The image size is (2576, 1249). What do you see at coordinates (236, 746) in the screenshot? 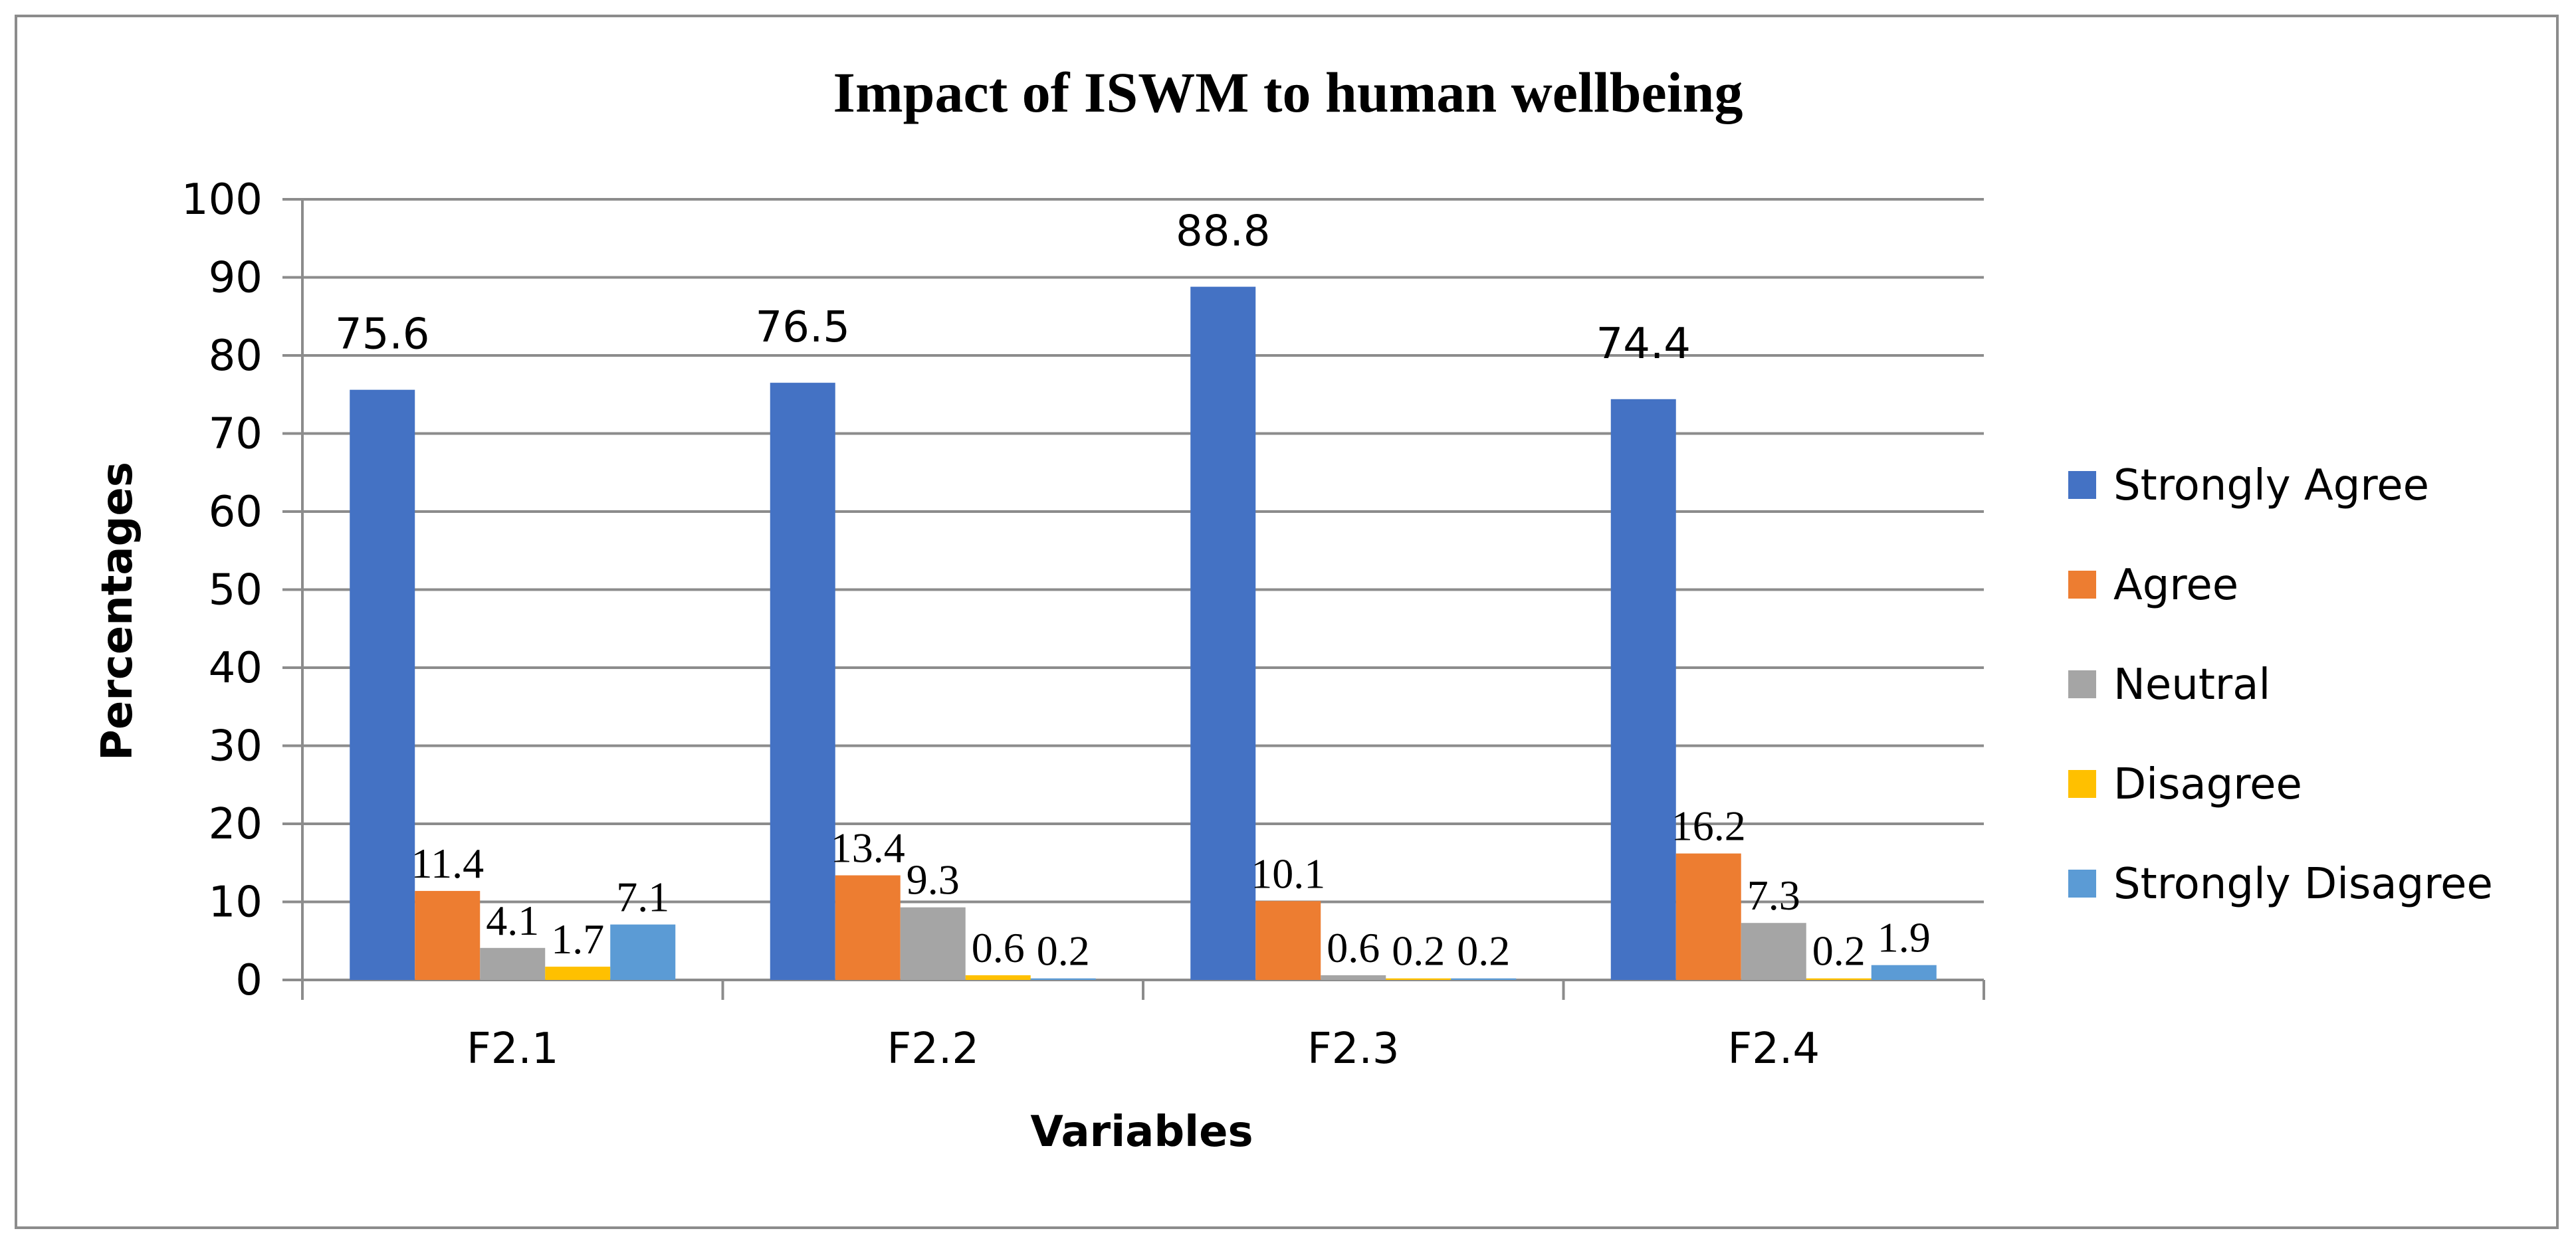
I see `y-tick-label: 30` at bounding box center [236, 746].